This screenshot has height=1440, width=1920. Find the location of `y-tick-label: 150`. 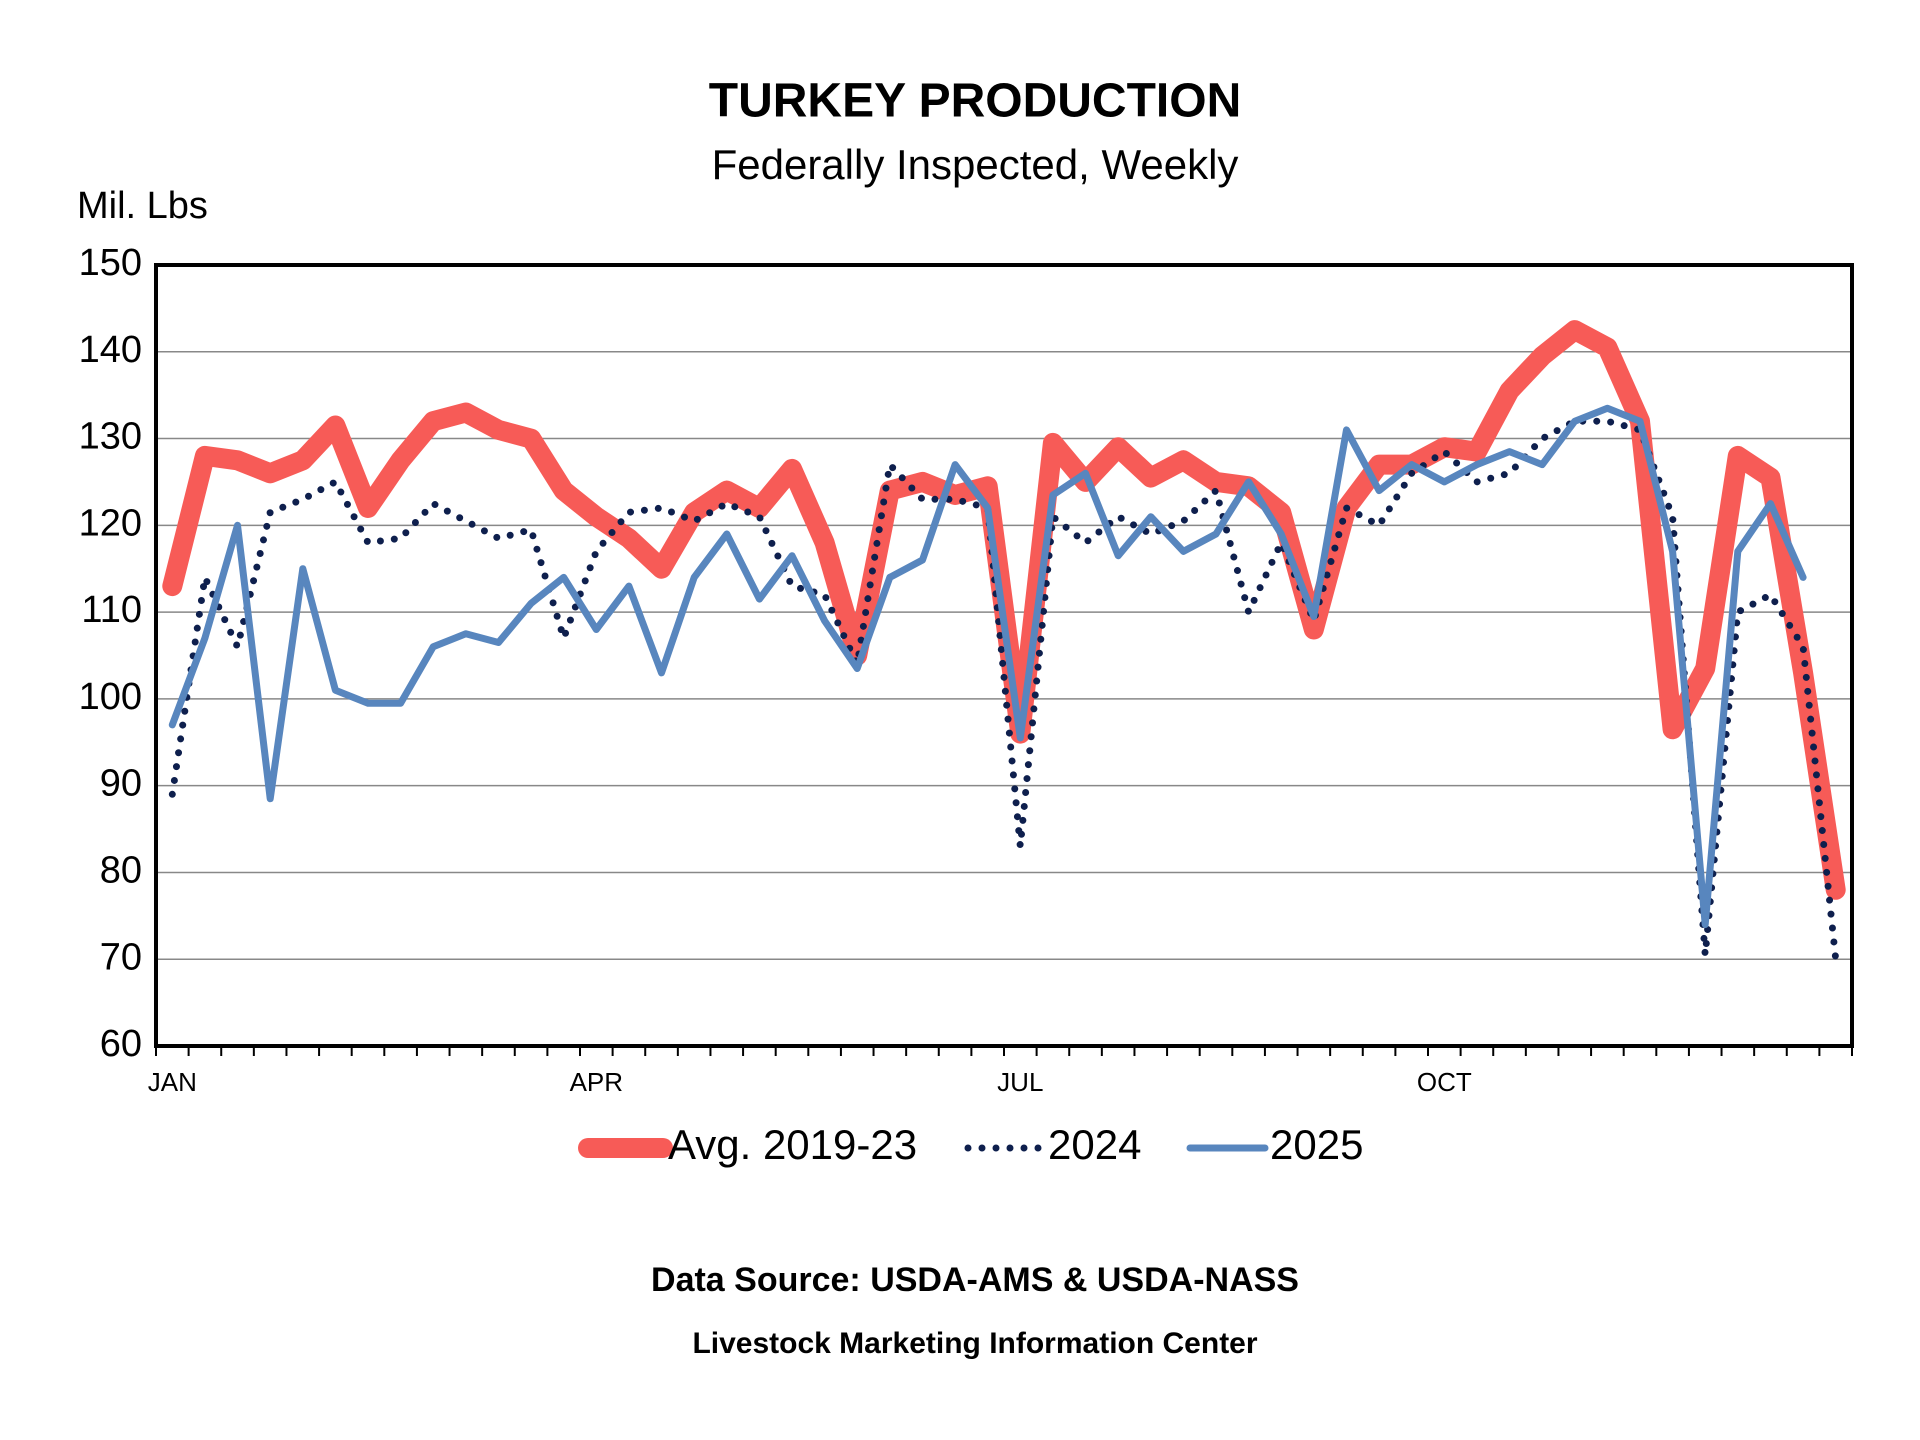

y-tick-label: 150 is located at coordinates (110, 263).